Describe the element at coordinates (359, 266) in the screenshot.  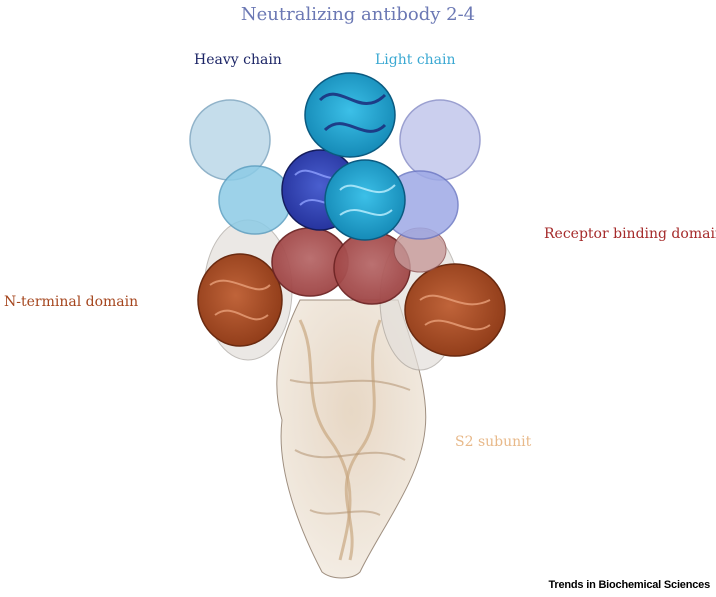
I see `receptor-binding-domain-region` at that location.